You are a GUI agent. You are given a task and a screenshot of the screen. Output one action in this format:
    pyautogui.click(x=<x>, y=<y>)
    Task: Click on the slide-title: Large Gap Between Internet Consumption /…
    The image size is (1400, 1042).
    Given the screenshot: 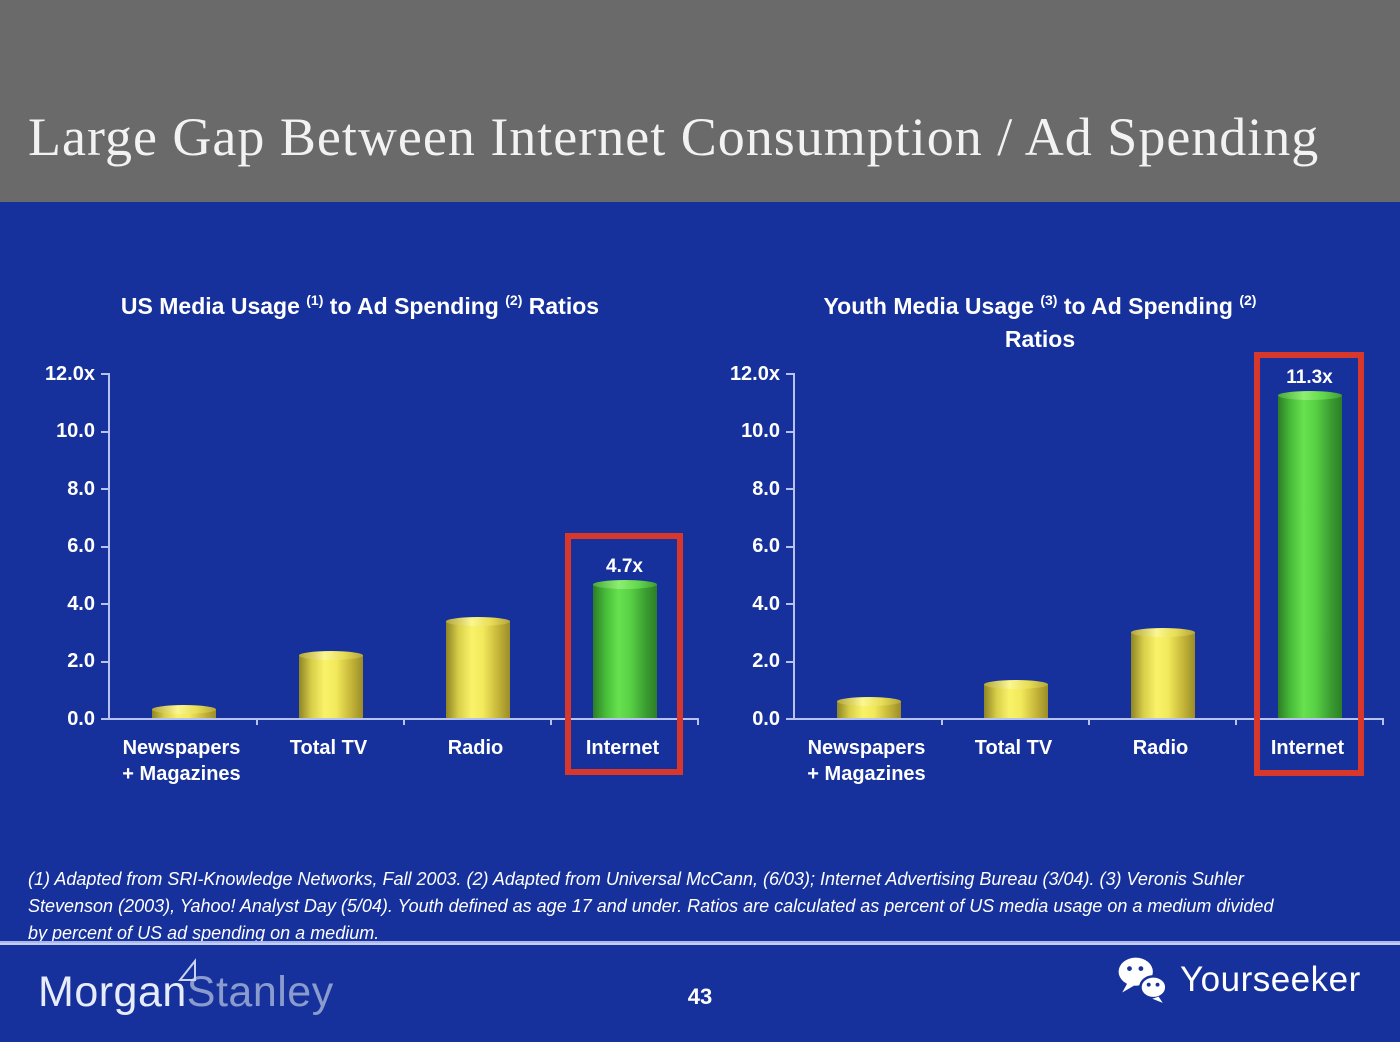 What is the action you would take?
    pyautogui.click(x=674, y=137)
    